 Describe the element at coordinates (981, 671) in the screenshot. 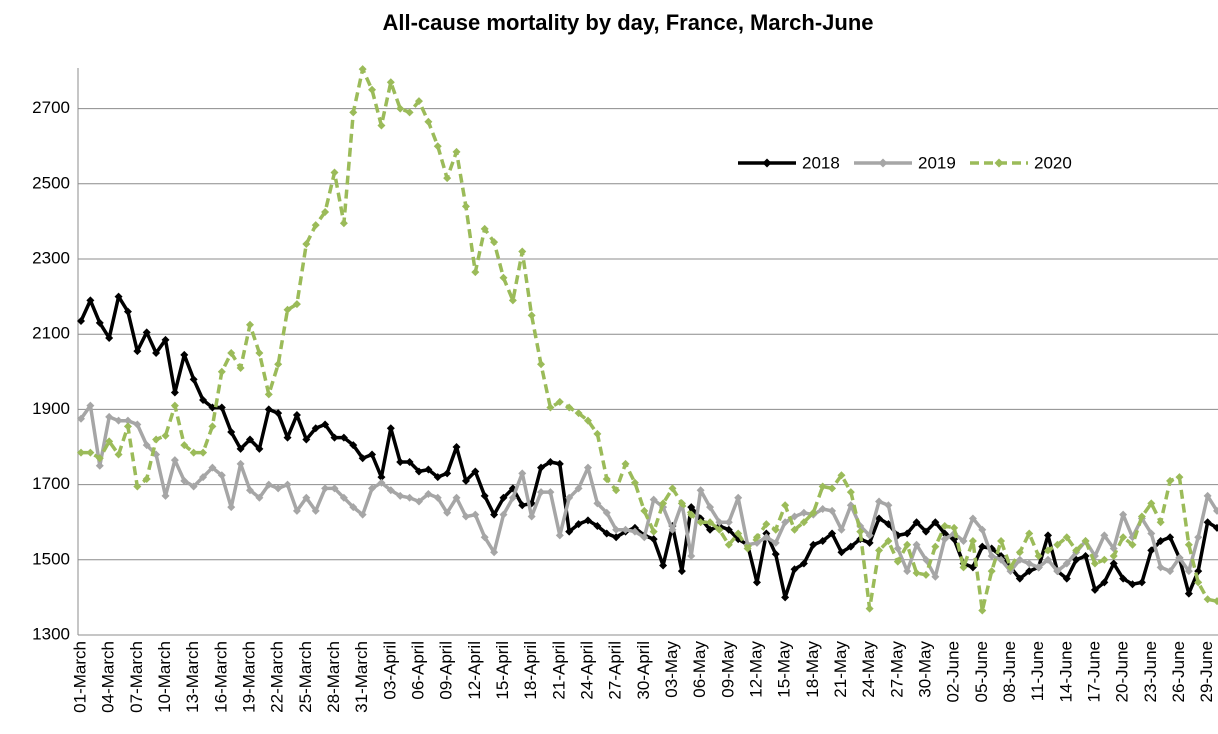

I see `x-tick-label: 05-June` at that location.